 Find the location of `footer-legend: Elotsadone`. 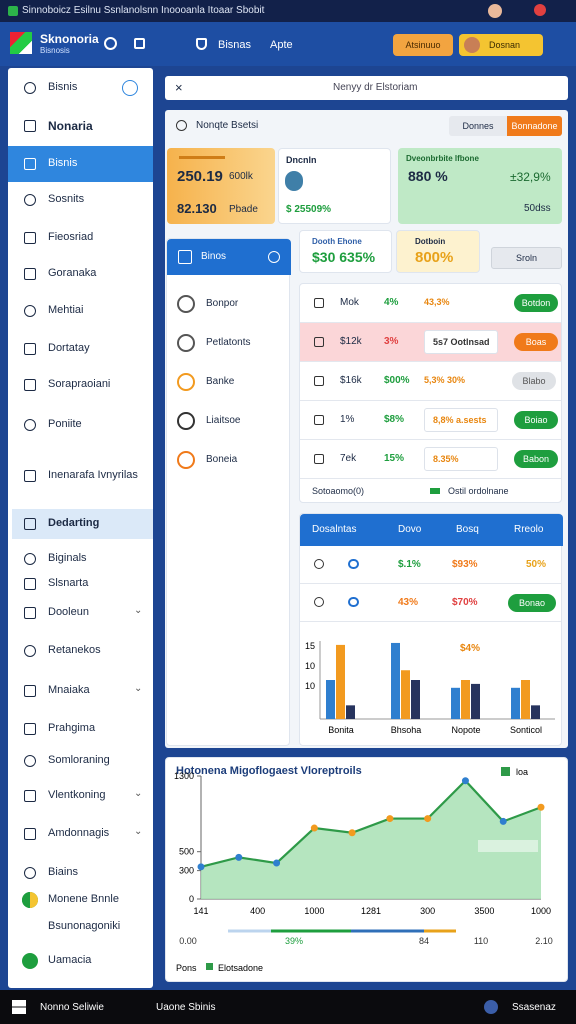

footer-legend: Elotsadone is located at coordinates (240, 968).